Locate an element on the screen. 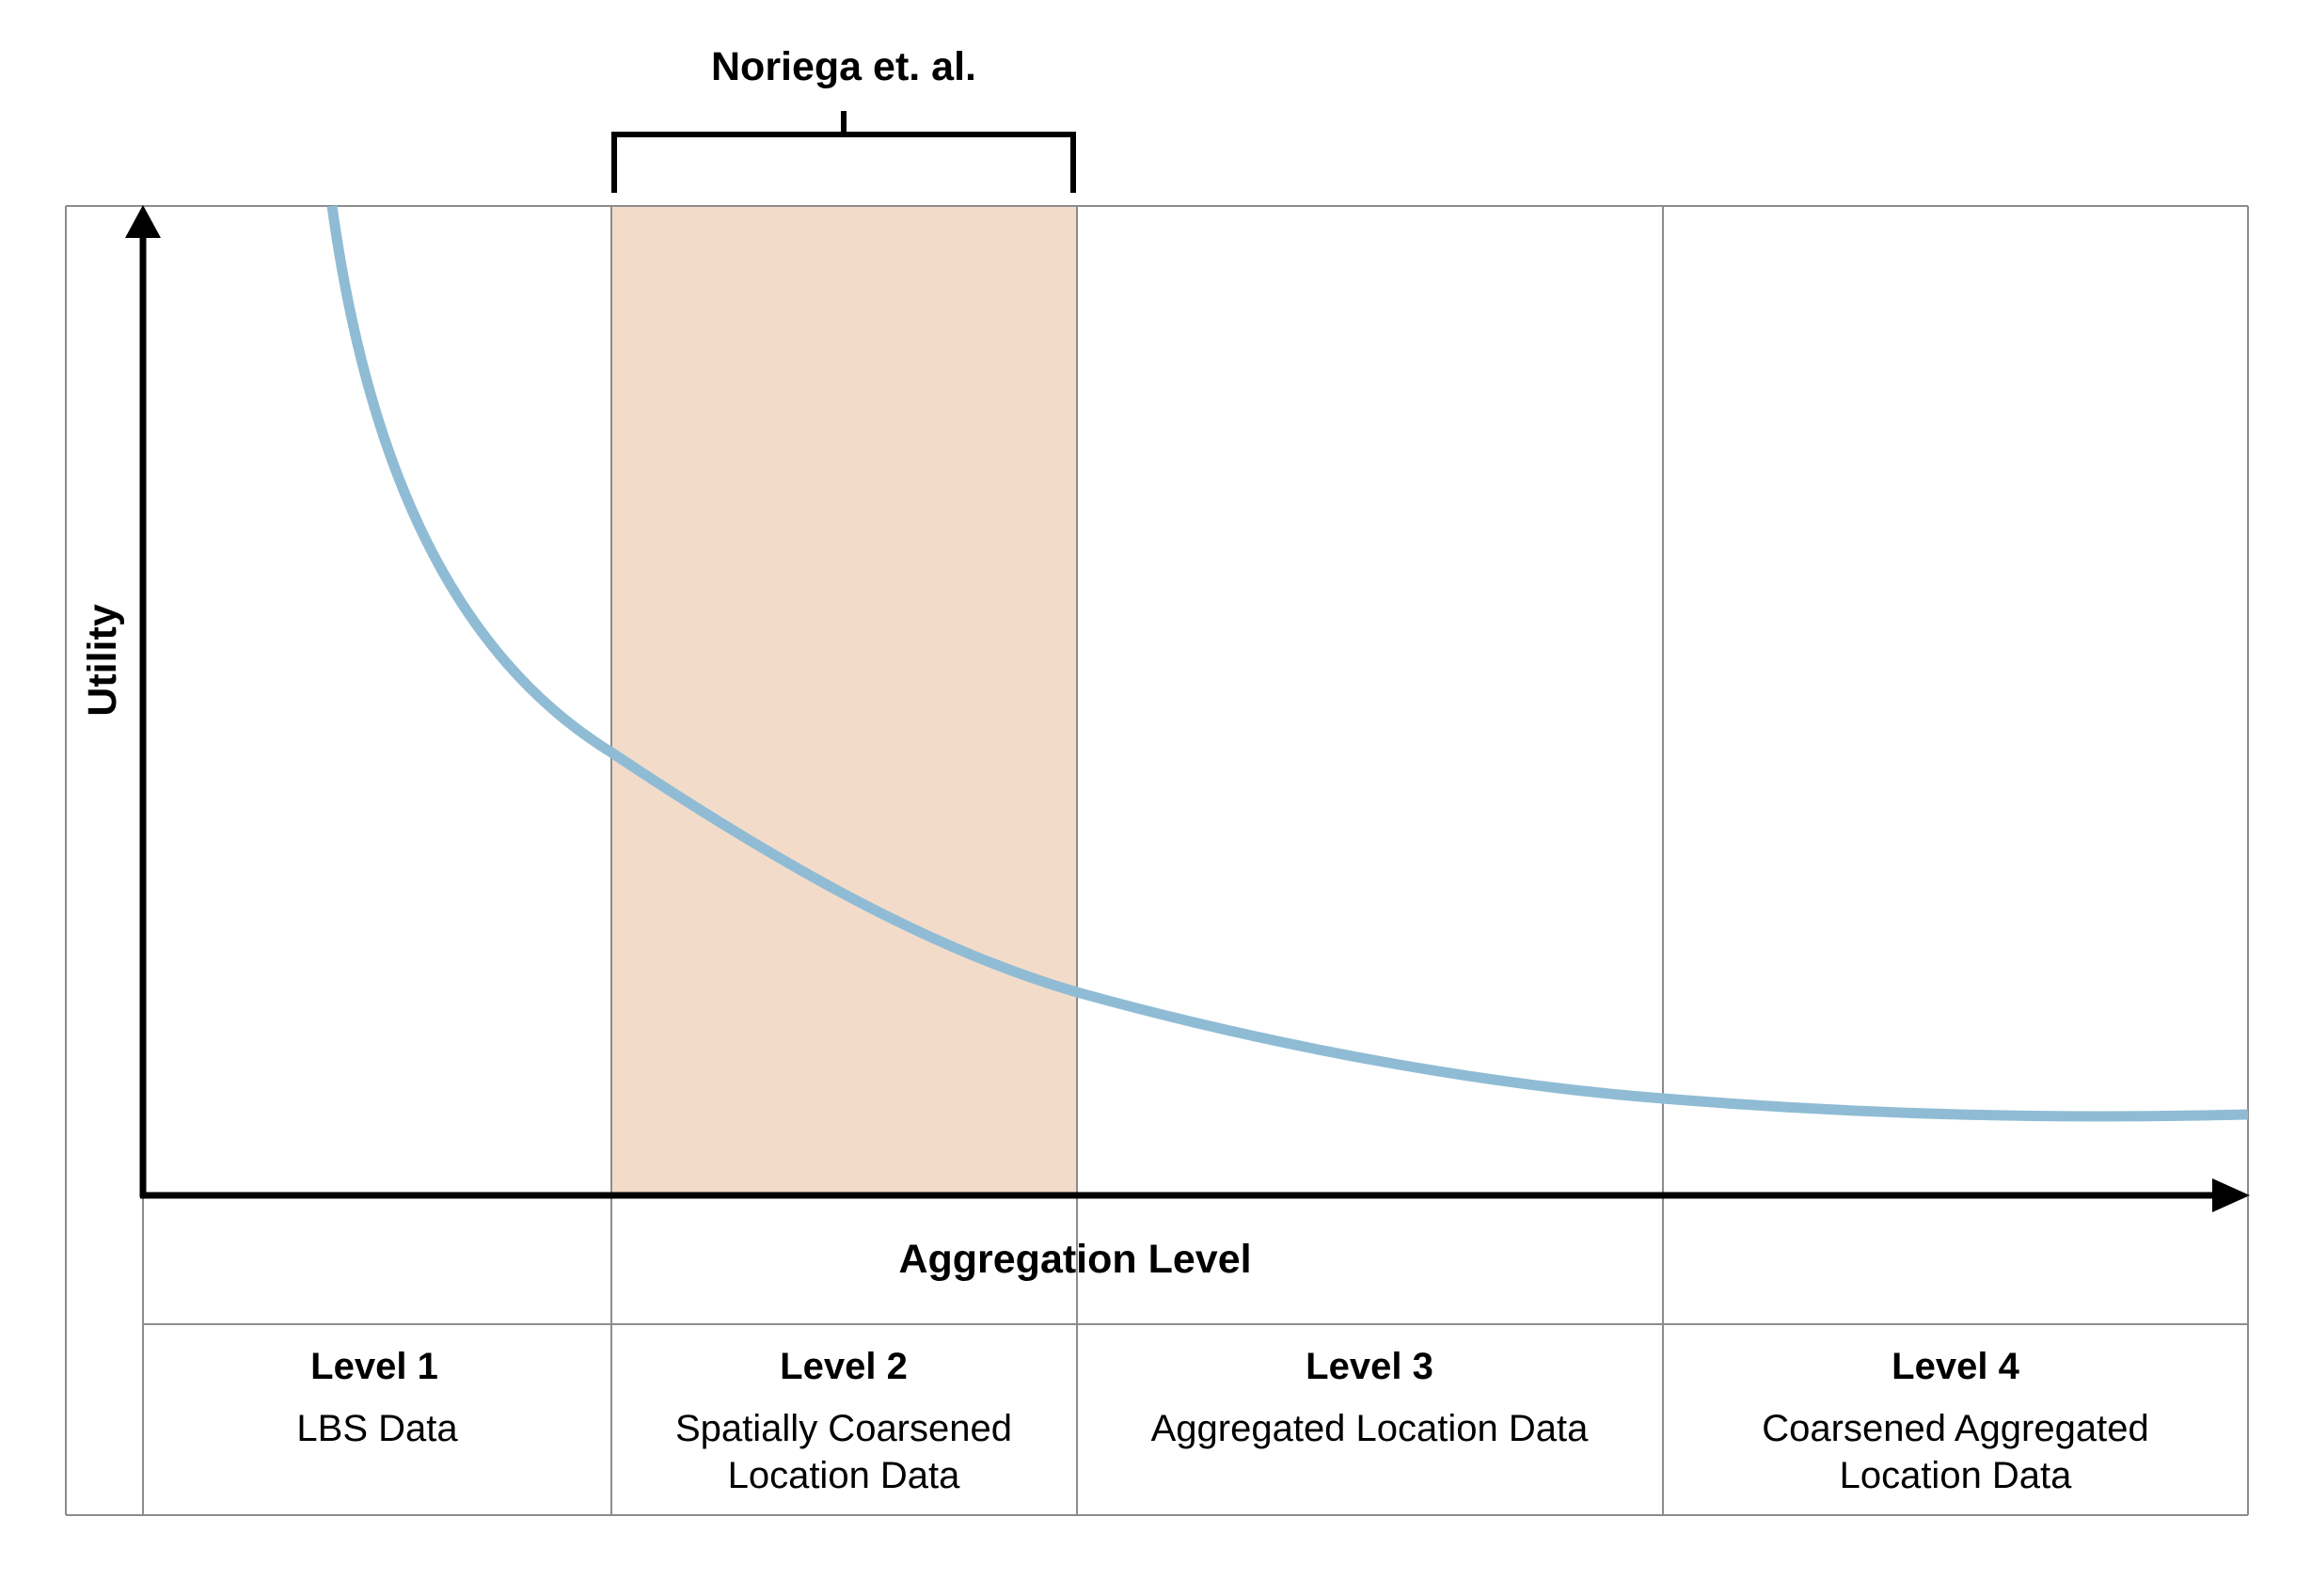  level-2-desc-line-1: Spatially Coarsened is located at coordinates (843, 1428).